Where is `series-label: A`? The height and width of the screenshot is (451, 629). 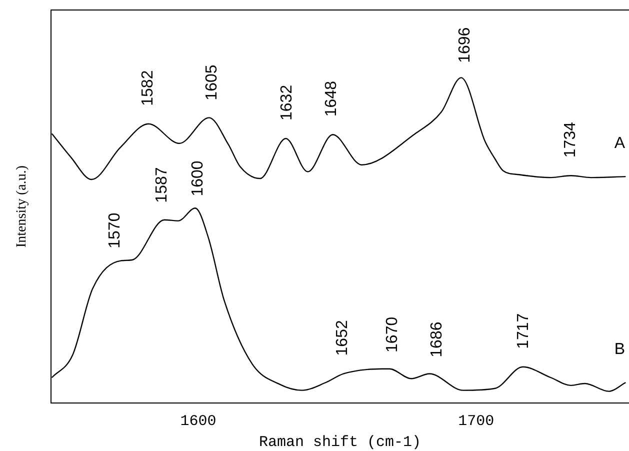 series-label: A is located at coordinates (620, 143).